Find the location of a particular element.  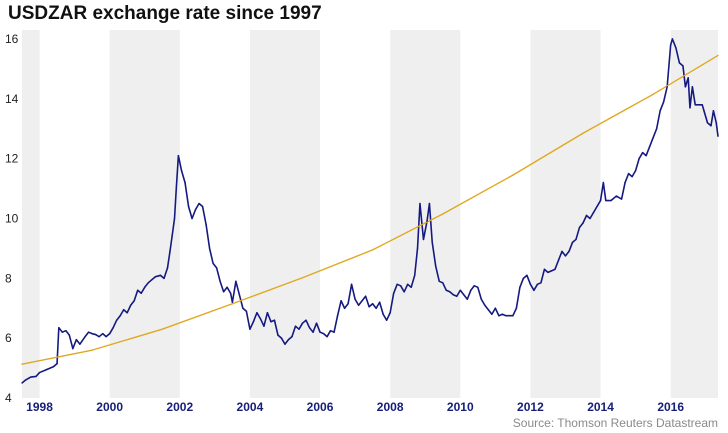

y-tick-label-8: 8 is located at coordinates (8, 278).